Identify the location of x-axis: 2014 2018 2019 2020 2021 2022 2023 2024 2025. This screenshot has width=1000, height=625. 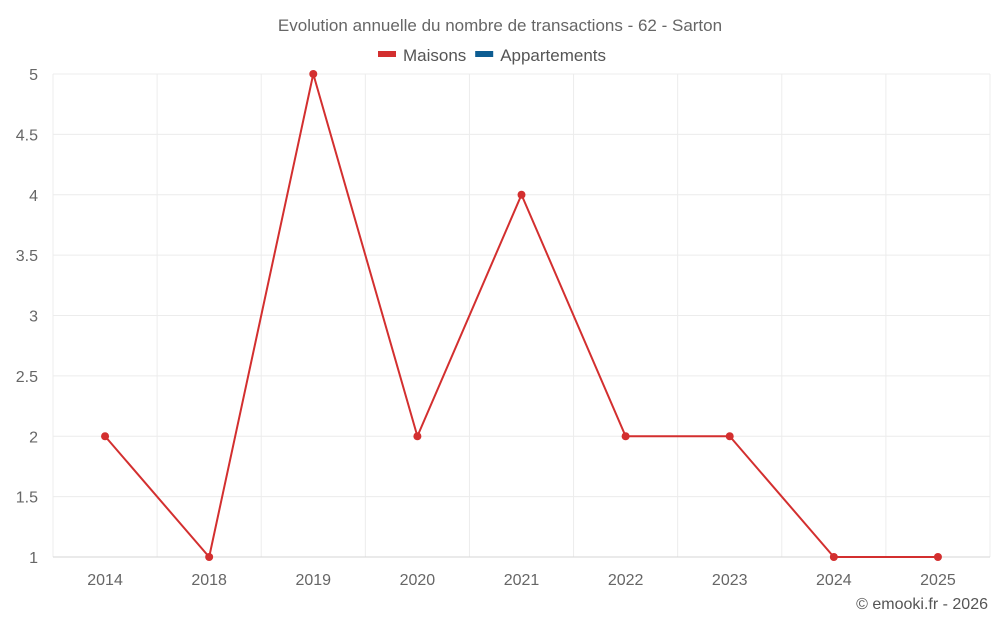
(521, 580).